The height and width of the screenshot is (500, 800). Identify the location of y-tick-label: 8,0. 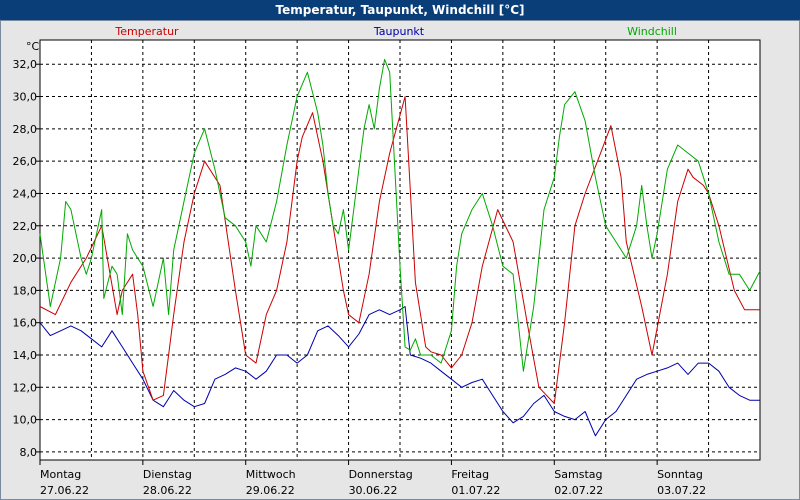
(29, 452).